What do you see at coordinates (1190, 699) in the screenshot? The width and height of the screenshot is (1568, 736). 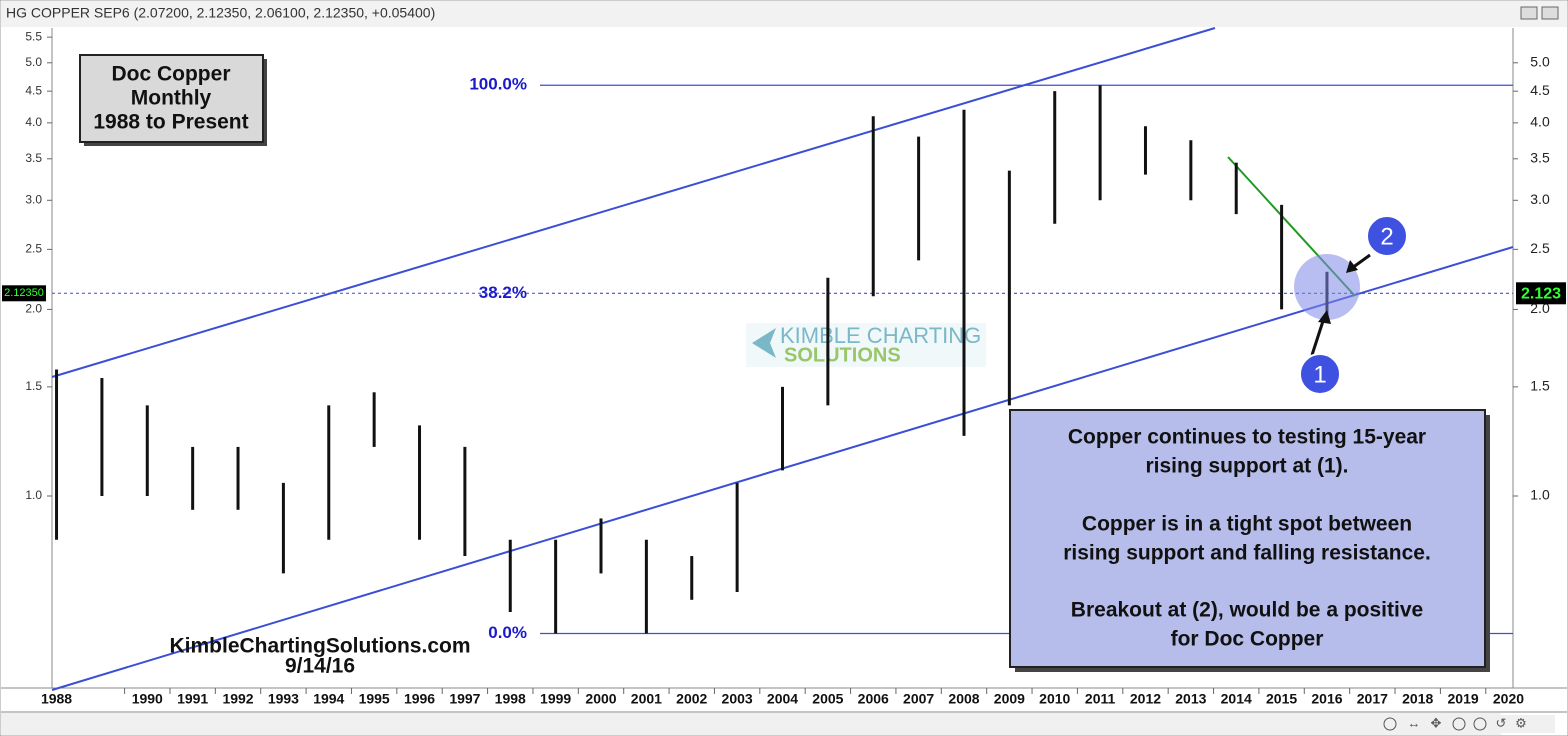 I see `x-tick-label: 2013` at bounding box center [1190, 699].